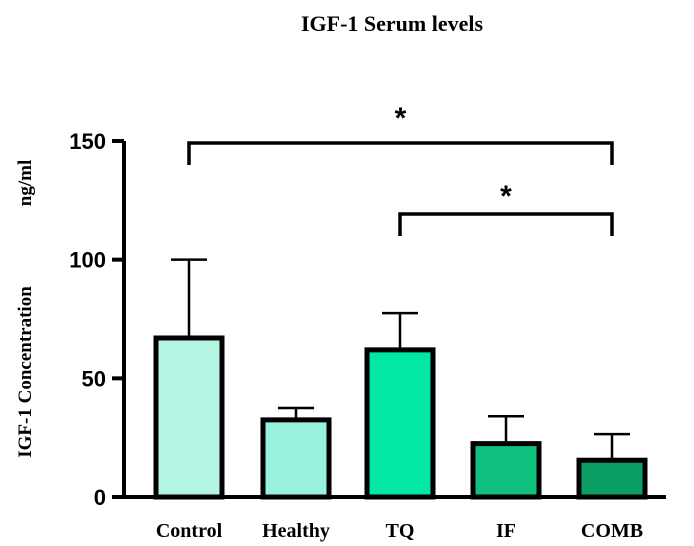 The image size is (694, 546). Describe the element at coordinates (87, 260) in the screenshot. I see `y-tick-label: 100` at that location.